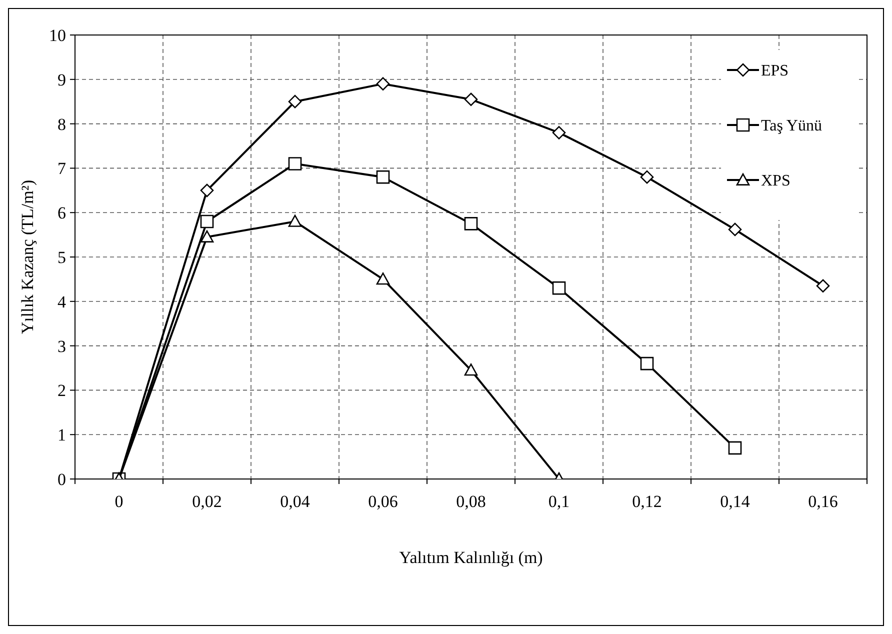 Image resolution: width=892 pixels, height=634 pixels. Describe the element at coordinates (119, 501) in the screenshot. I see `x-tick-label: 0` at that location.